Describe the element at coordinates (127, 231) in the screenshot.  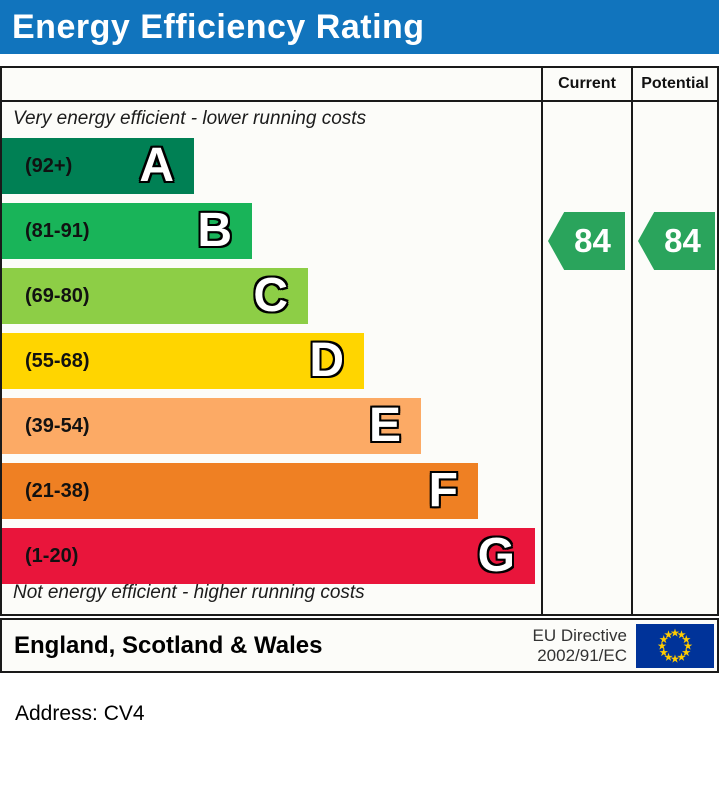
I see `band-b: (81-91) B` at that location.